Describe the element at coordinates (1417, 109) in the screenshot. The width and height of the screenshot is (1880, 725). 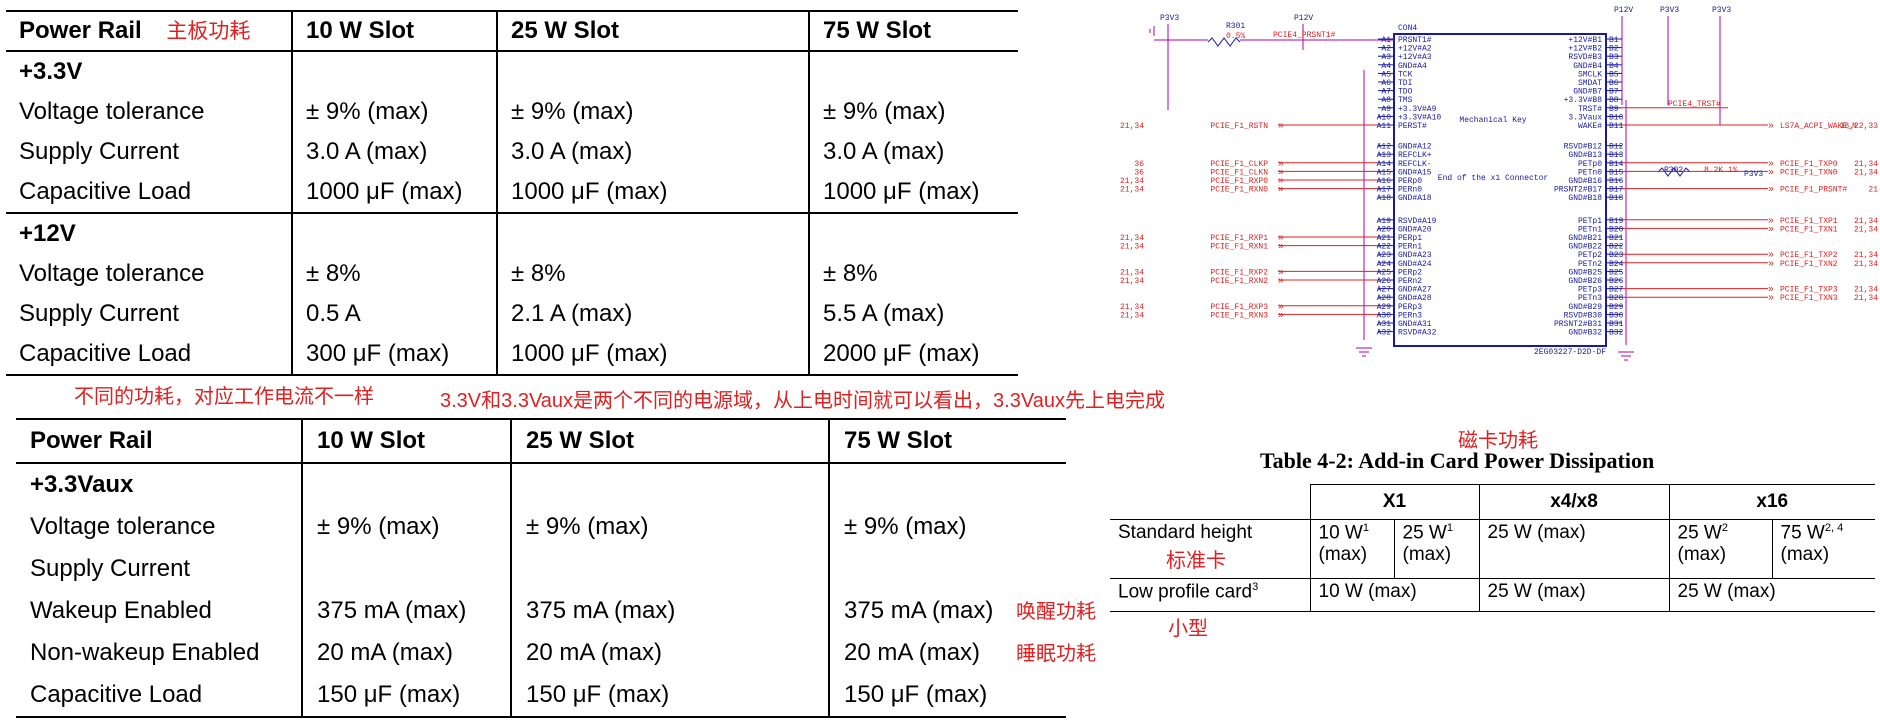
I see `pin-name: +3.3V#A9` at that location.